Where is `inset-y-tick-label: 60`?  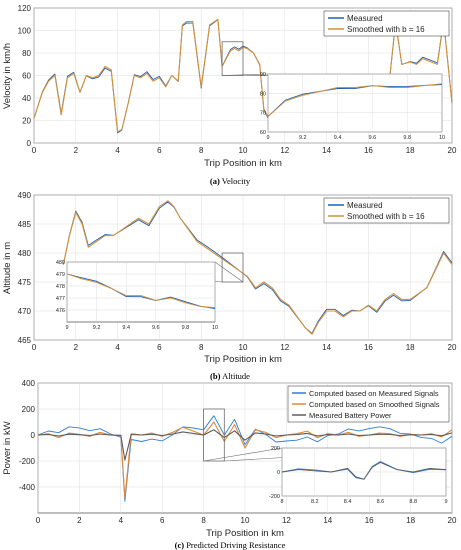 inset-y-tick-label: 60 is located at coordinates (263, 133).